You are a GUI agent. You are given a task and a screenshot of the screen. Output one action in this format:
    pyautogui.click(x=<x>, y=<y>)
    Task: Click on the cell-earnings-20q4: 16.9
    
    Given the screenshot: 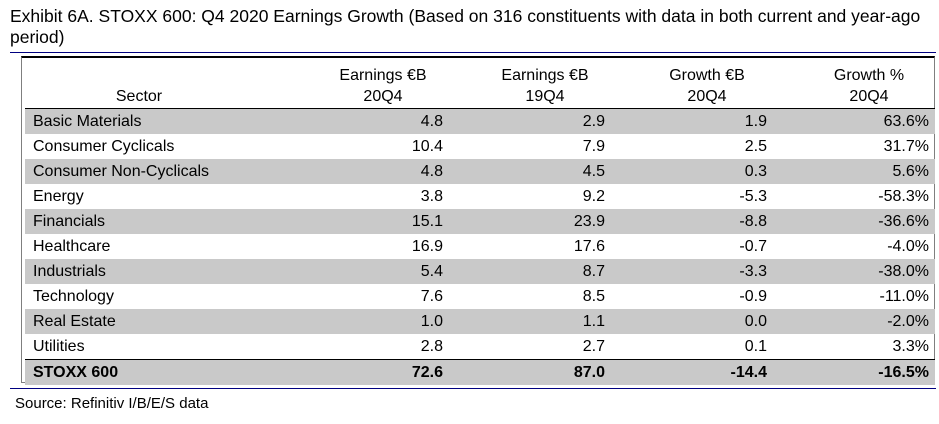 What is the action you would take?
    pyautogui.click(x=427, y=246)
    